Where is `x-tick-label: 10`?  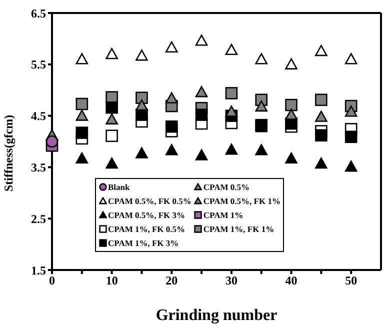 x-tick-label: 10 is located at coordinates (112, 281).